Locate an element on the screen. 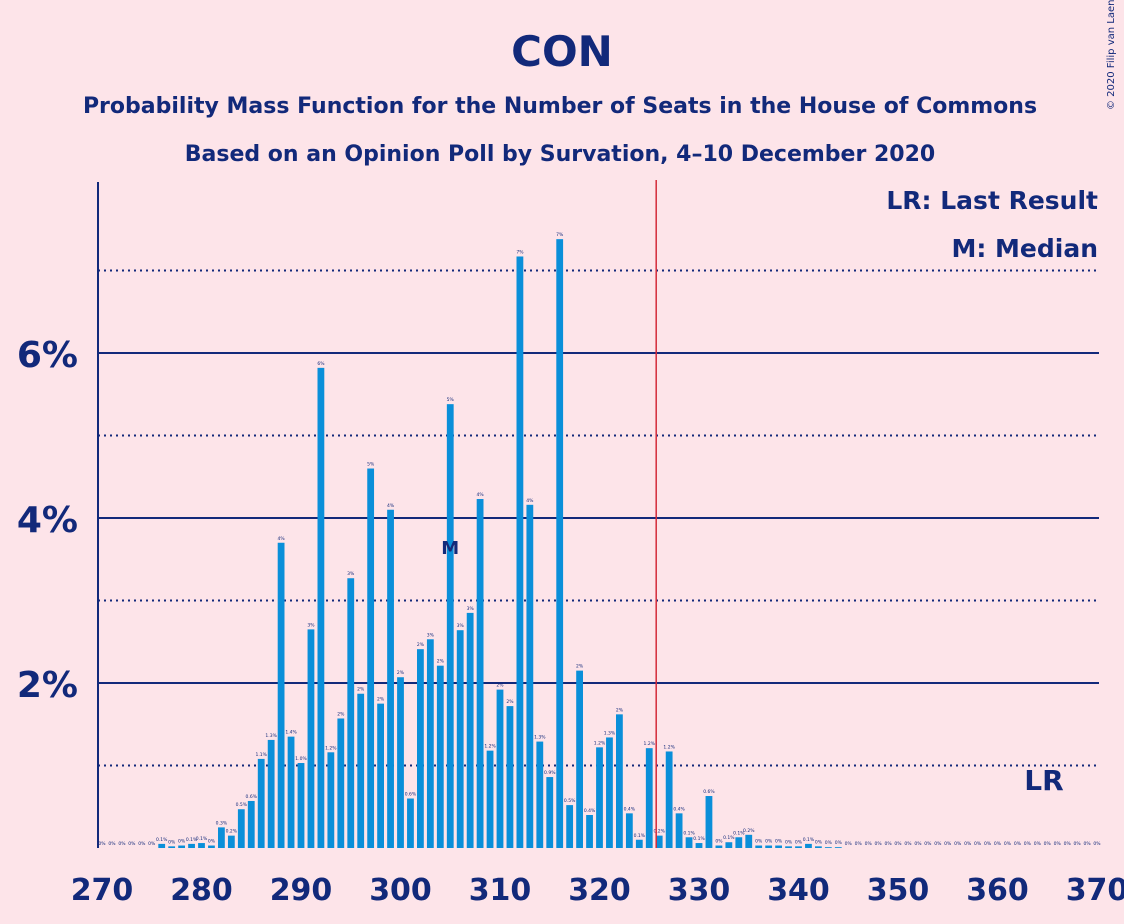 The image size is (1124, 924). median-marker: M is located at coordinates (450, 548).